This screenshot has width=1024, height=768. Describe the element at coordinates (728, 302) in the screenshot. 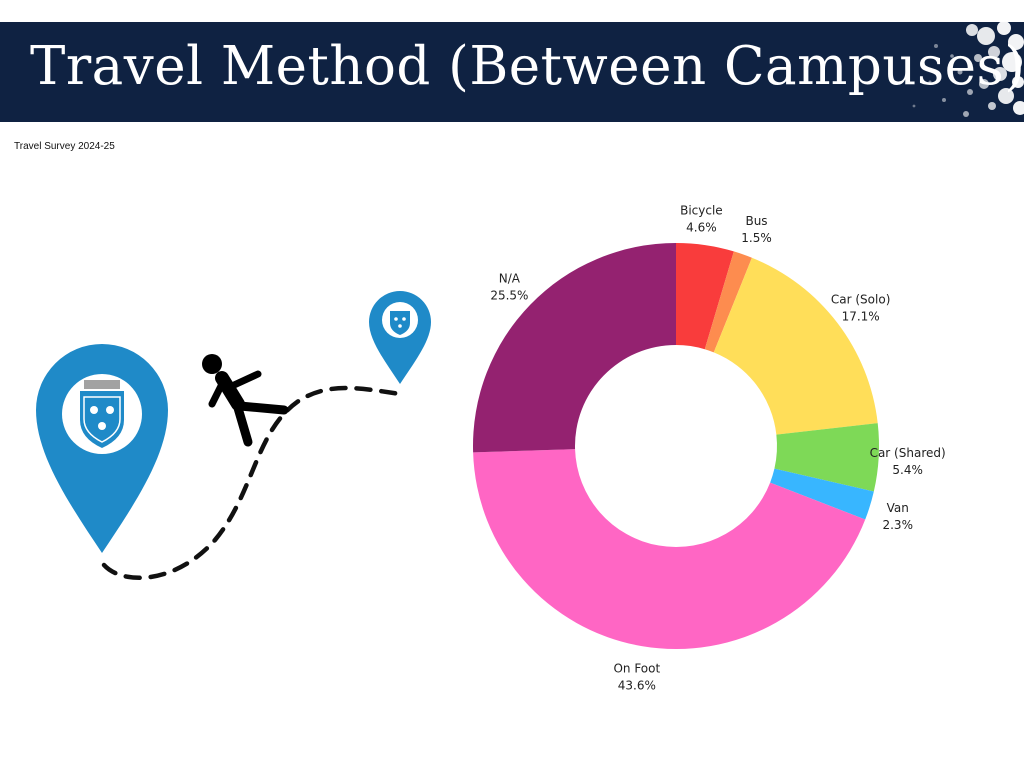

I see `pie-slice-bus` at that location.